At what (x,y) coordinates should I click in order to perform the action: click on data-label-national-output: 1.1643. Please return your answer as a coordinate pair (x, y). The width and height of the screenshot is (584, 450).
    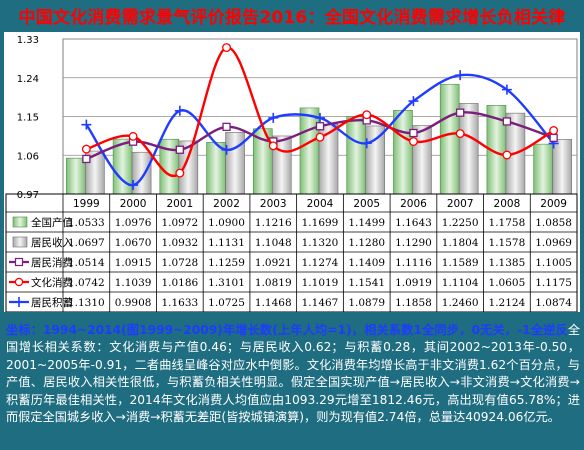
    Looking at the image, I should click on (413, 223).